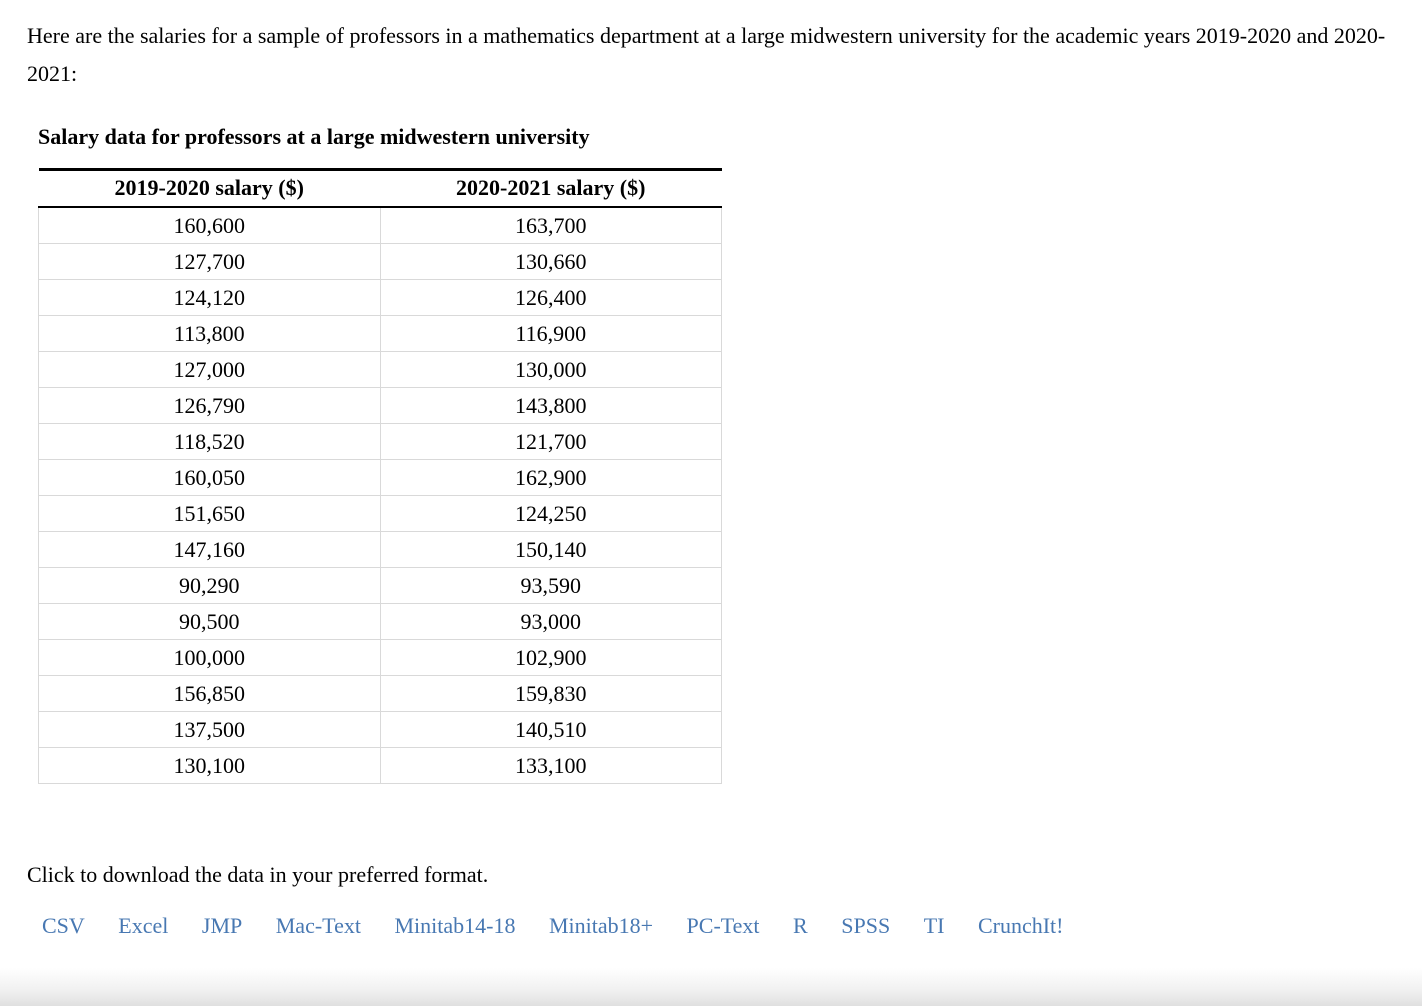 The height and width of the screenshot is (1006, 1422). Describe the element at coordinates (209, 188) in the screenshot. I see `column-header-2019-2020: 2019-2020 salary ($)` at that location.